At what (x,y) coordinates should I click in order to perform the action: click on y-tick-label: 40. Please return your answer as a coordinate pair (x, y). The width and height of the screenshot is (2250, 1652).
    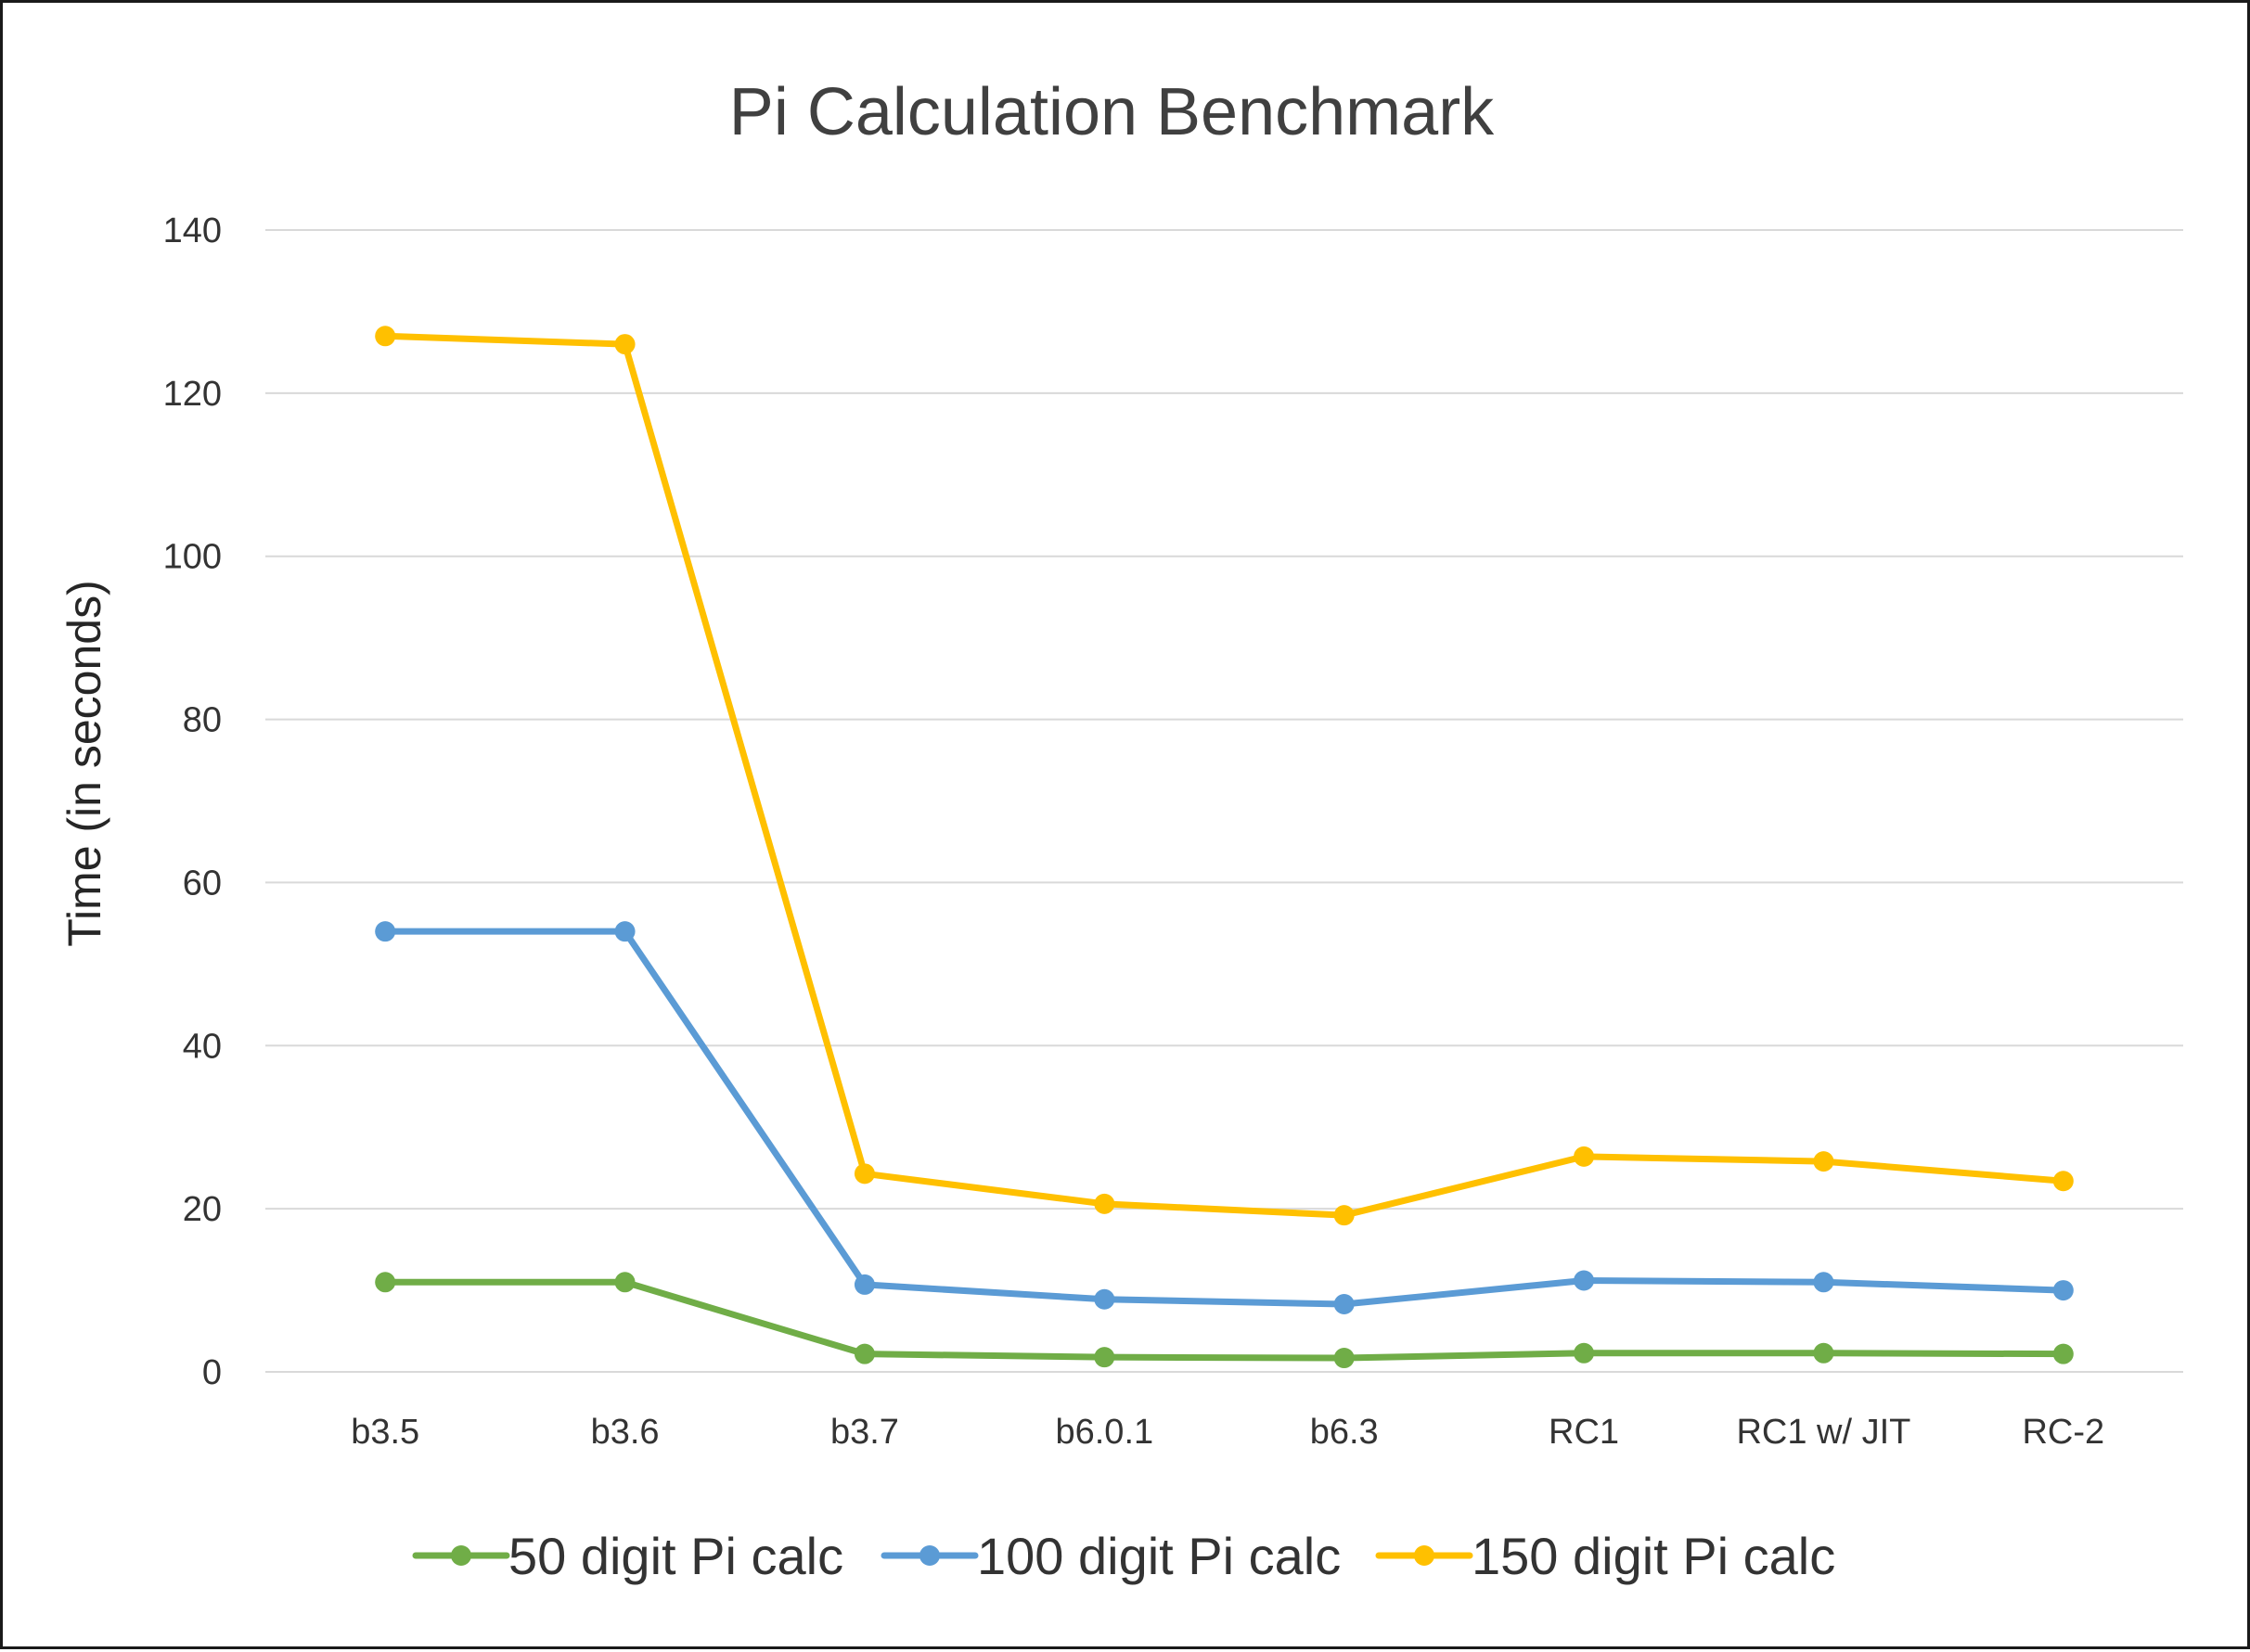
    Looking at the image, I should click on (202, 1046).